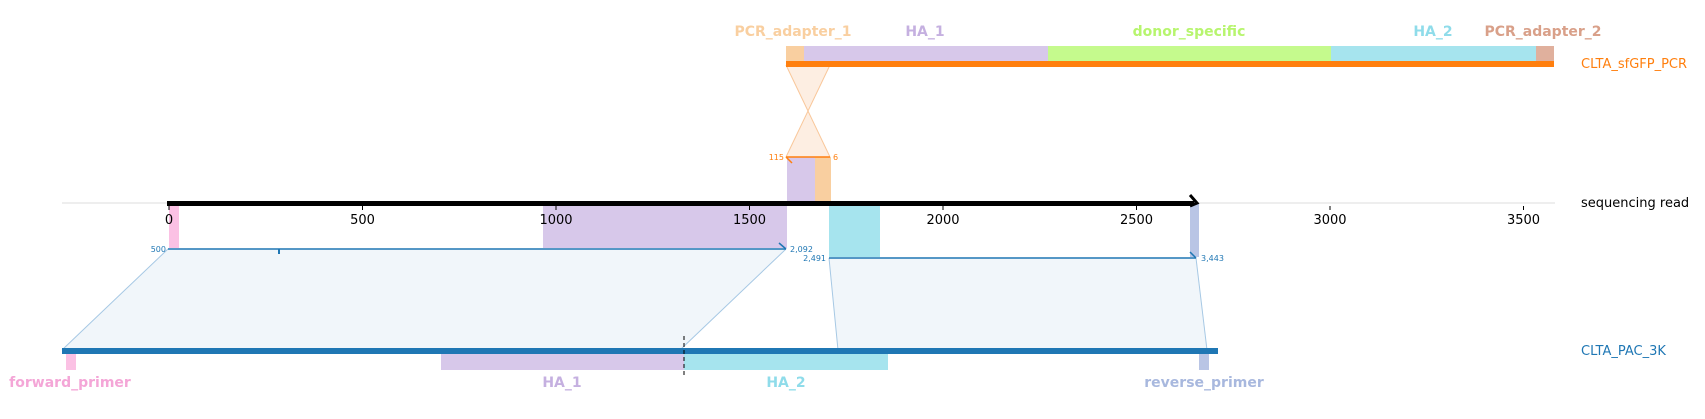 The height and width of the screenshot is (419, 1705). I want to click on bottom-alignment-1-start-label: 500, so click(158, 249).